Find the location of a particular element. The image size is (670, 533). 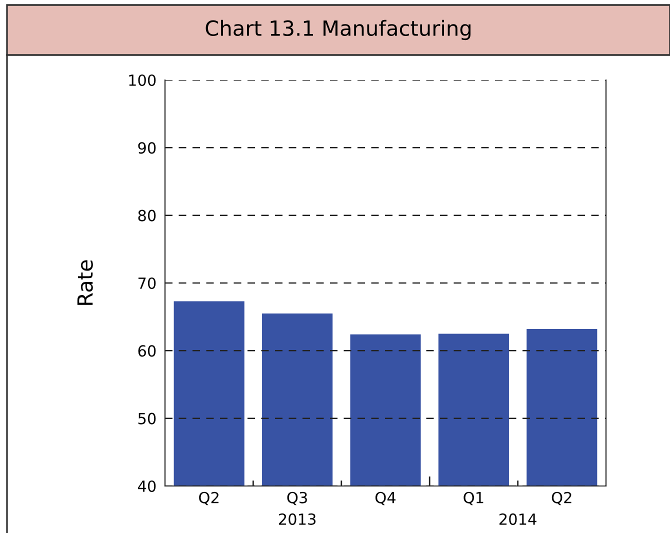

y-tick-label: 60 is located at coordinates (147, 351).